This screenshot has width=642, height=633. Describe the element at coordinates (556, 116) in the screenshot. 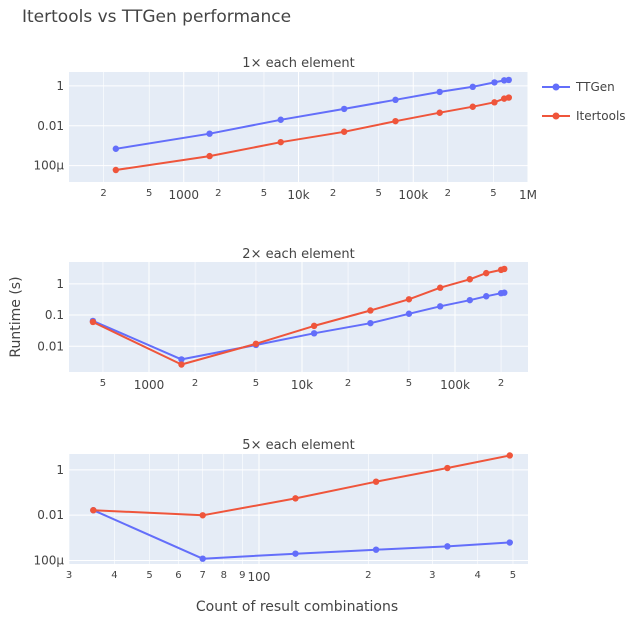

I see `legend-marker-itertools` at that location.